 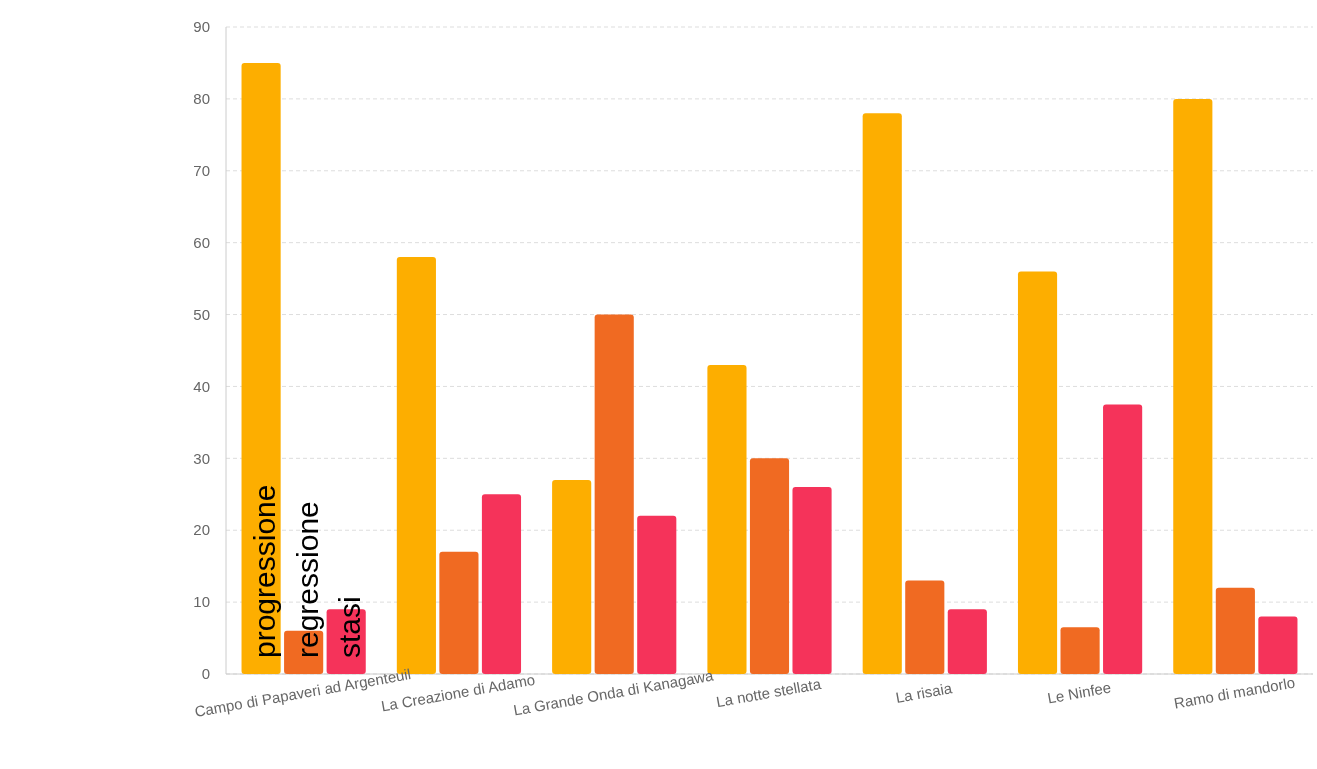 I want to click on series-label: stasi, so click(x=350, y=627).